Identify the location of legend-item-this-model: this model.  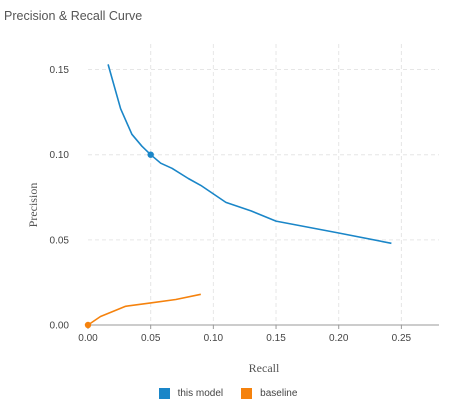
(191, 393).